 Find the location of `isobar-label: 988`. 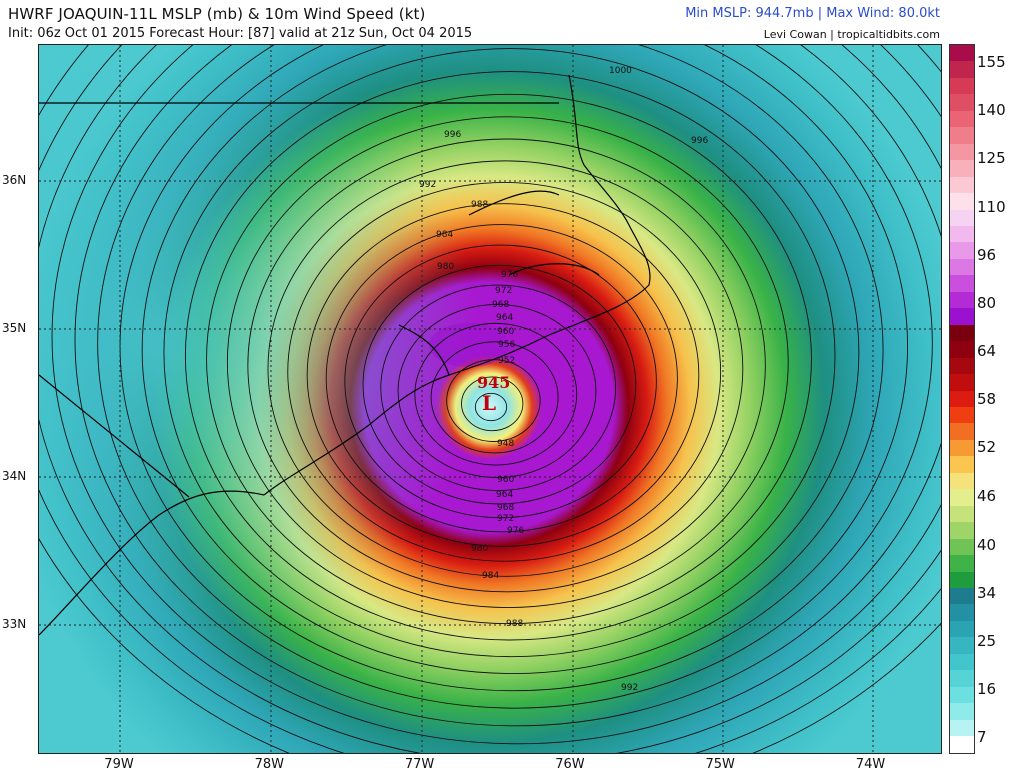

isobar-label: 988 is located at coordinates (514, 624).